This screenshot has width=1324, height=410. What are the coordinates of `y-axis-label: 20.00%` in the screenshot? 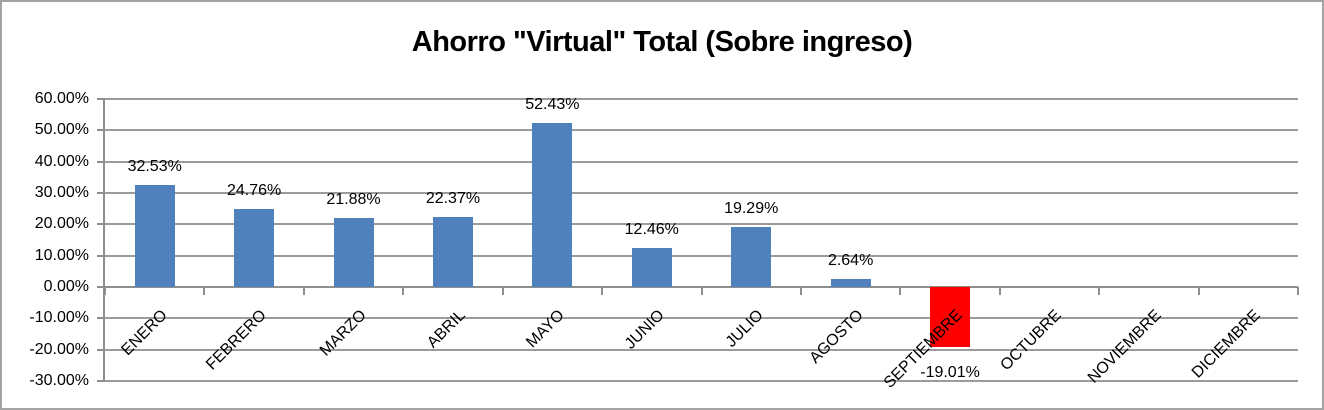 It's located at (61, 224).